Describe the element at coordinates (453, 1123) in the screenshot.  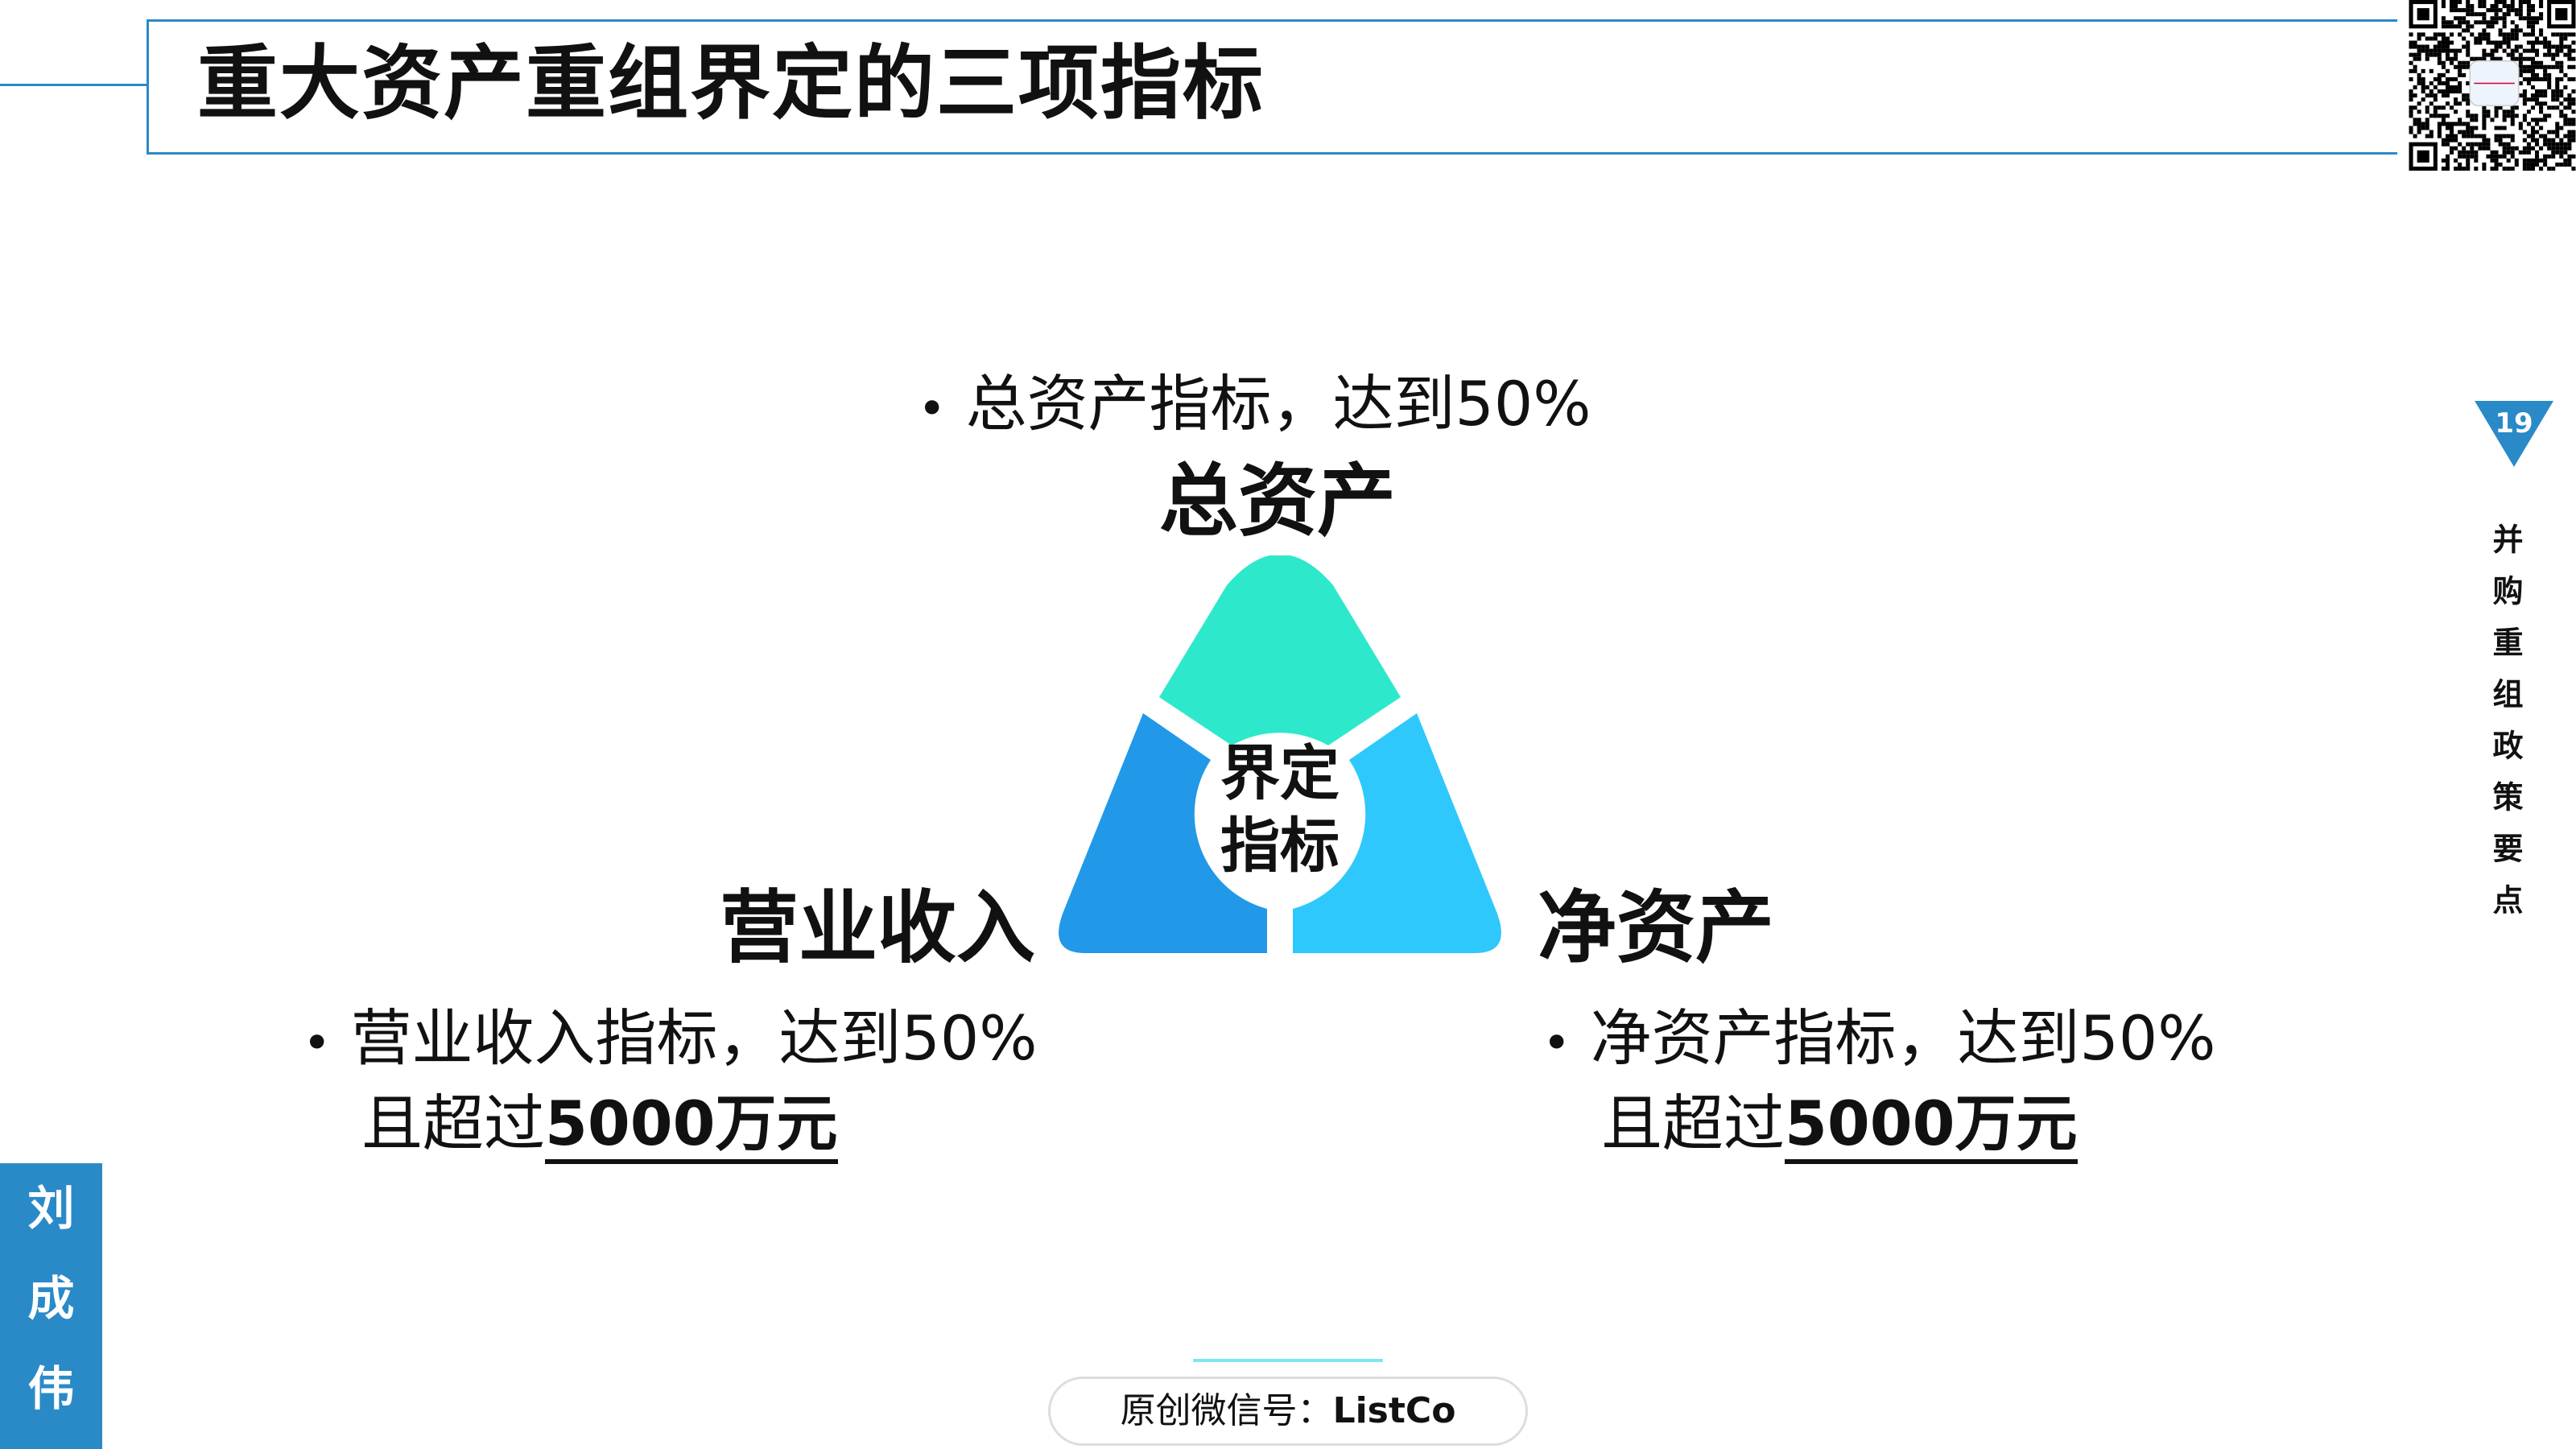
I see `revenue-bullet-line2-prefix: 且超过` at that location.